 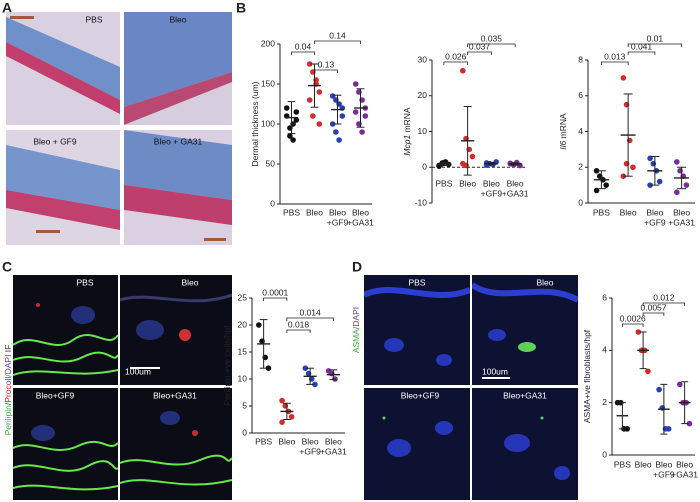 What do you see at coordinates (544, 282) in the screenshot?
I see `image-label: Bleo` at bounding box center [544, 282].